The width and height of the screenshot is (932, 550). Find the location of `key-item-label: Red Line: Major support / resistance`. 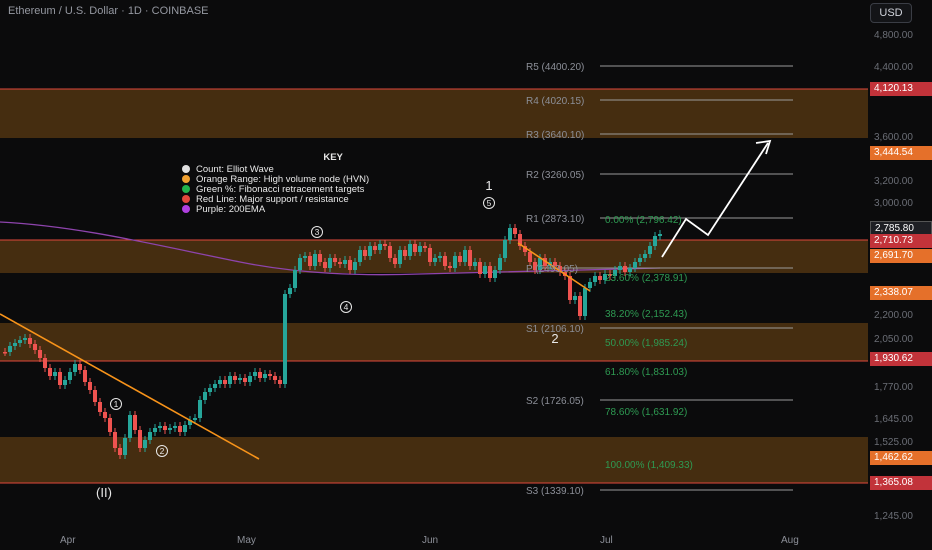

key-item-label: Red Line: Major support / resistance is located at coordinates (272, 199).